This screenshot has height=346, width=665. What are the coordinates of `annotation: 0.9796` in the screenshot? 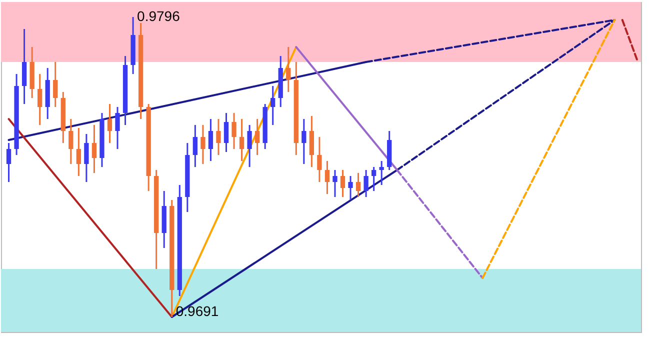 It's located at (158, 16).